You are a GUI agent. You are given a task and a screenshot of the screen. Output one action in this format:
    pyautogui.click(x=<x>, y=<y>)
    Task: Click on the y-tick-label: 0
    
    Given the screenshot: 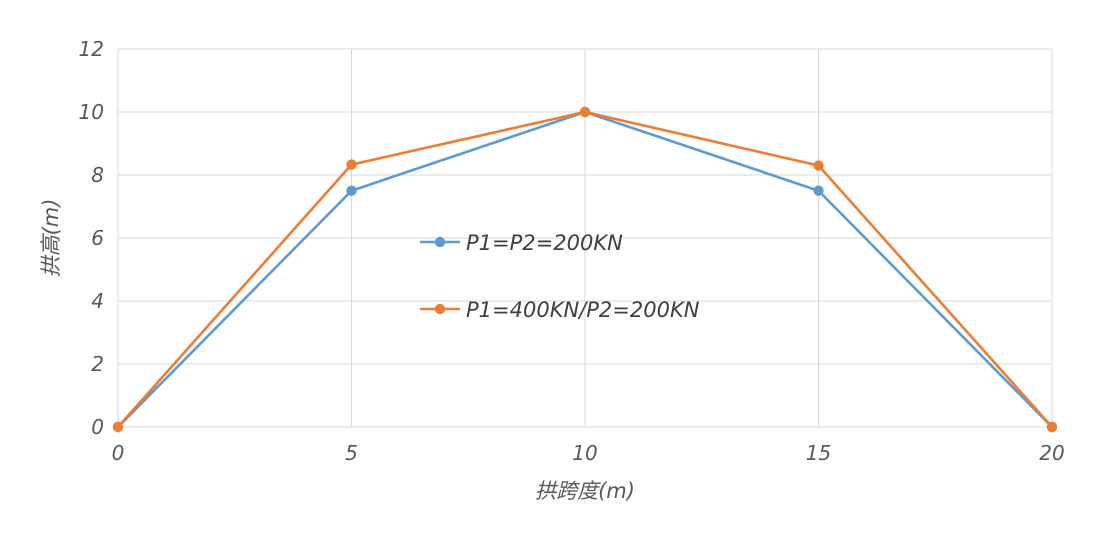 What is the action you would take?
    pyautogui.click(x=97, y=427)
    